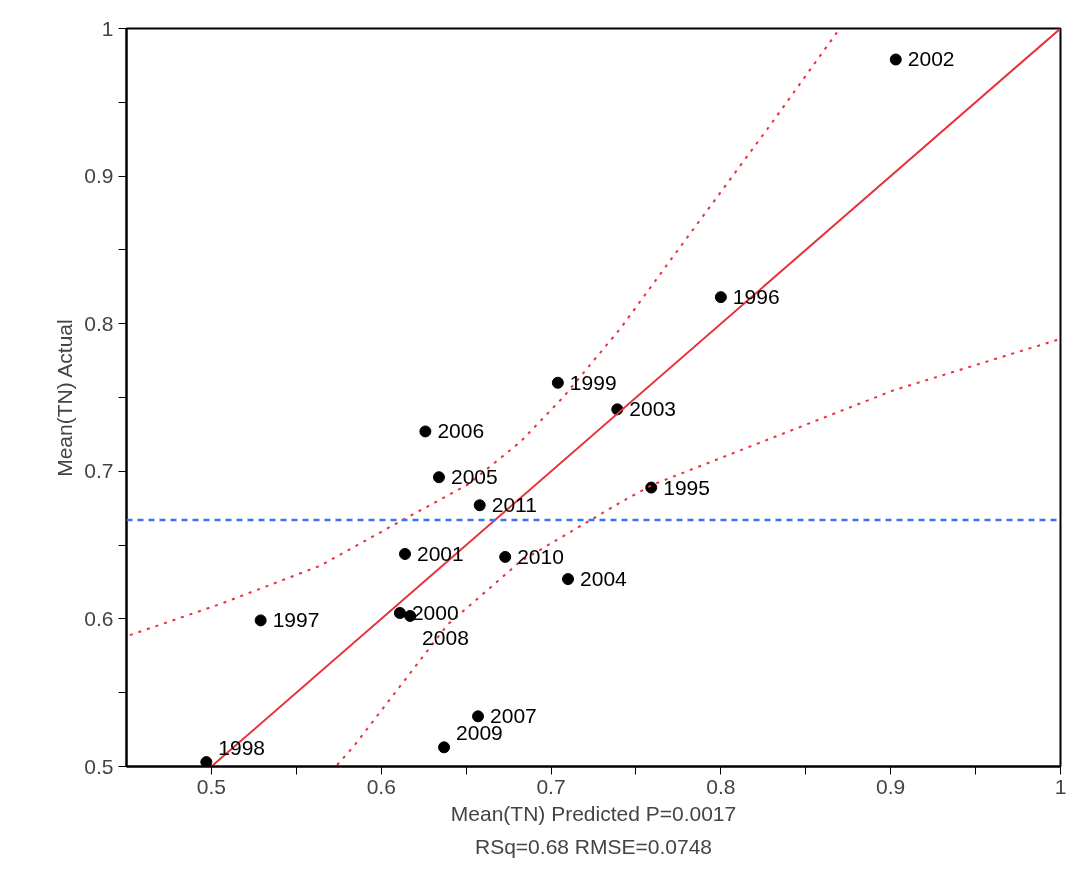 This screenshot has width=1080, height=876. What do you see at coordinates (445, 637) in the screenshot?
I see `annotation: 2008` at bounding box center [445, 637].